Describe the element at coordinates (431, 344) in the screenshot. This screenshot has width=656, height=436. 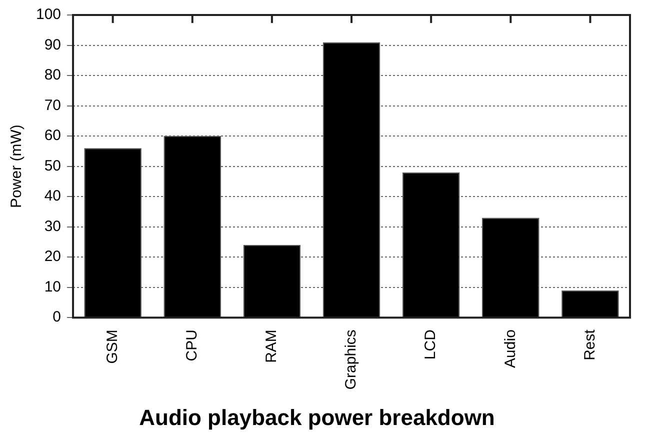
I see `x-tick-label: LCD` at that location.